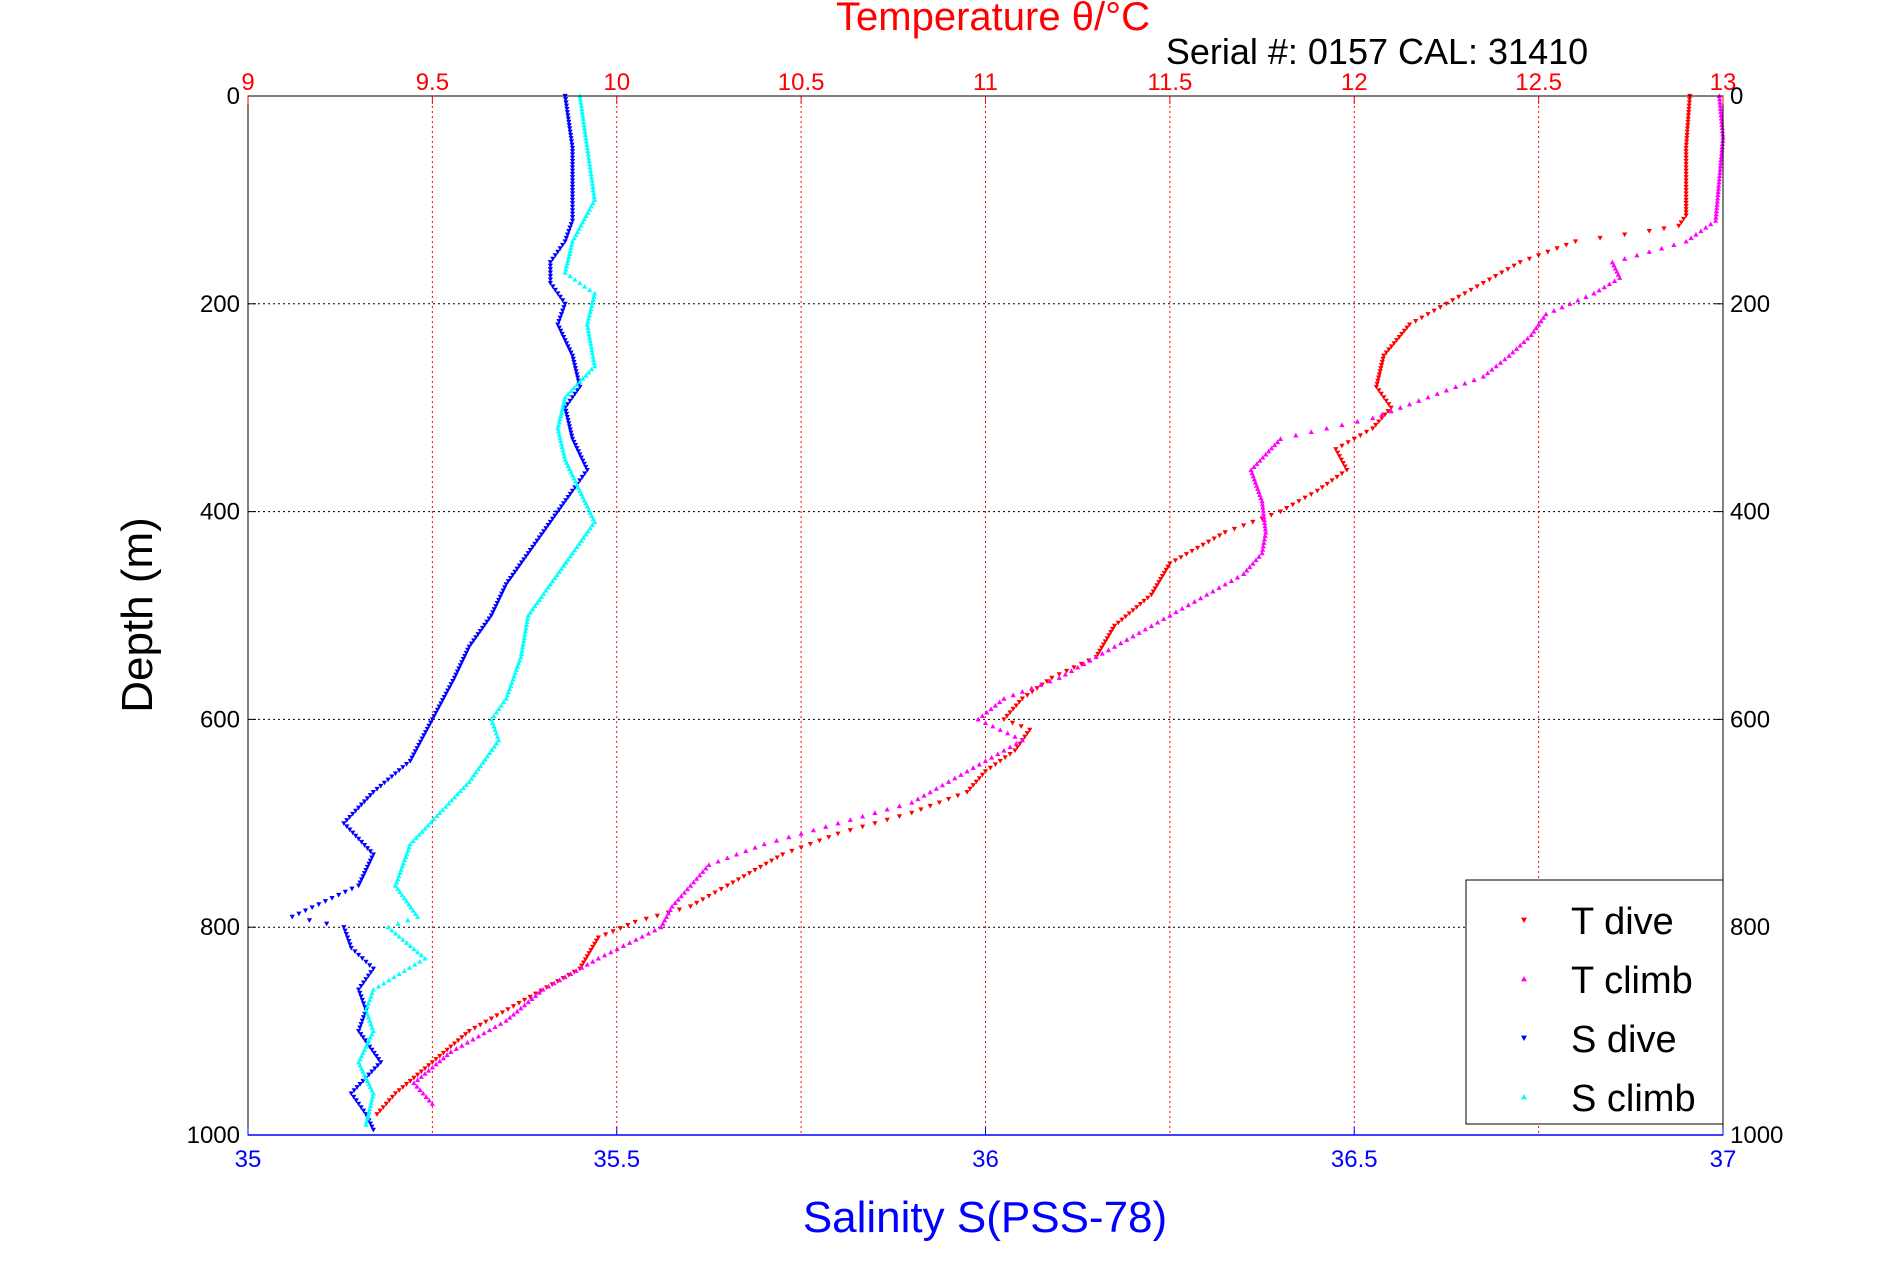 The image size is (1891, 1262). What do you see at coordinates (248, 1159) in the screenshot?
I see `salinity-tick-label: 35` at bounding box center [248, 1159].